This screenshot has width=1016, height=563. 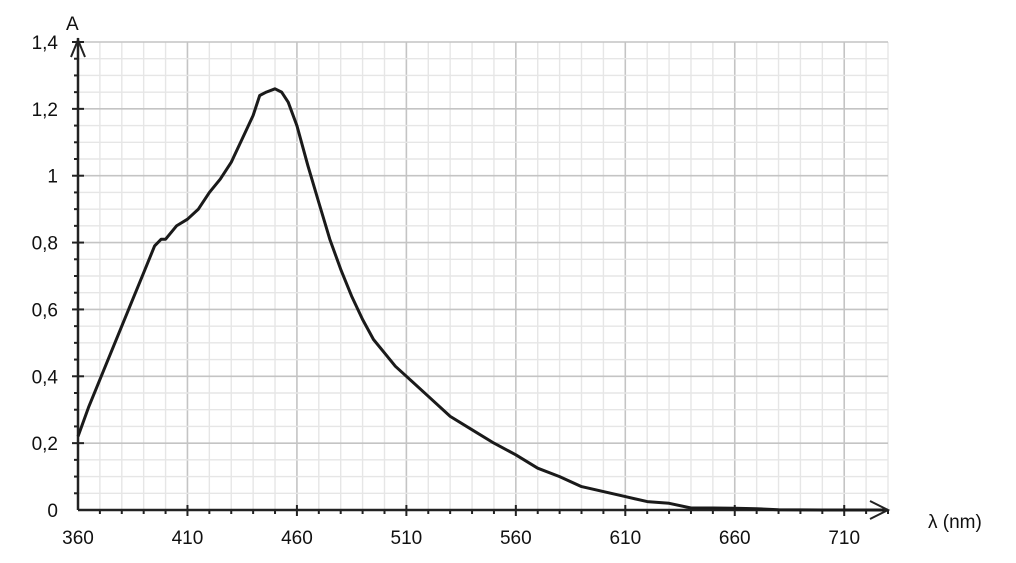 What do you see at coordinates (72, 24) in the screenshot?
I see `y-axis-label: A` at bounding box center [72, 24].